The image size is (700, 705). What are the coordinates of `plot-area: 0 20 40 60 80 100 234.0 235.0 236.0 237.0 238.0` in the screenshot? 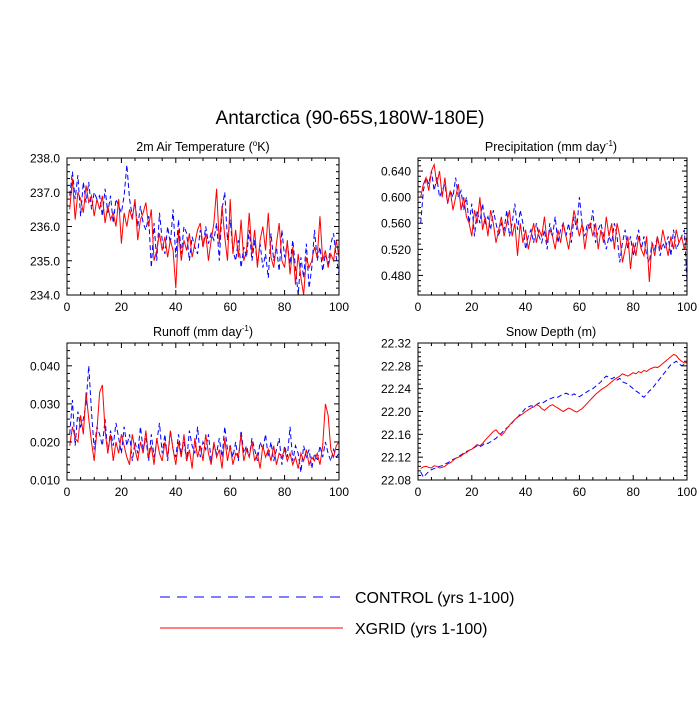 It's located at (189, 233).